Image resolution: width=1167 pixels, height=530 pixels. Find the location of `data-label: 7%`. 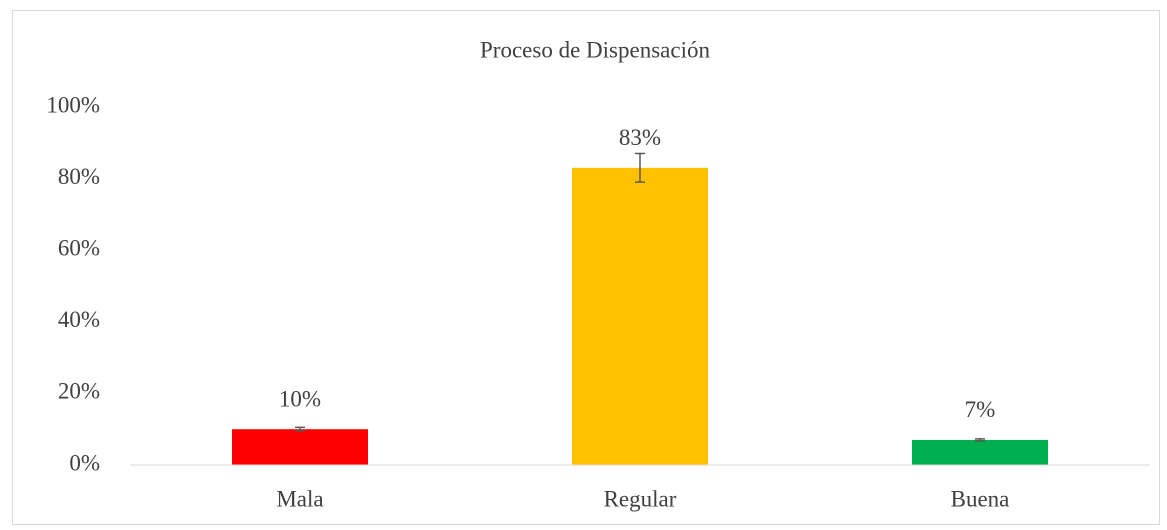

data-label: 7% is located at coordinates (980, 409).